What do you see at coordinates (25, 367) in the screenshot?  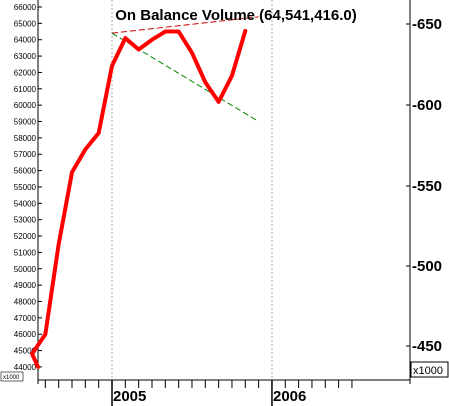 I see `left-tick-label: 44000` at bounding box center [25, 367].